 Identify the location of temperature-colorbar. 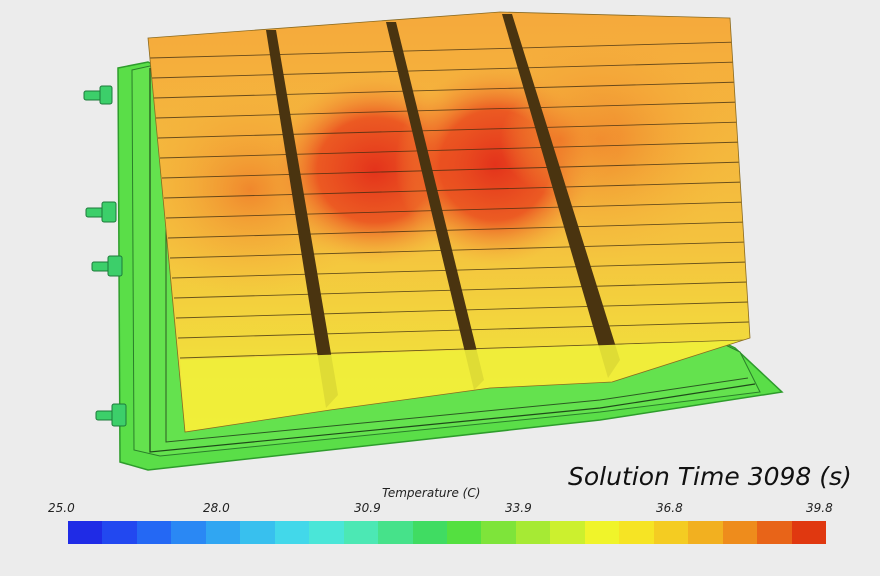
(447, 532).